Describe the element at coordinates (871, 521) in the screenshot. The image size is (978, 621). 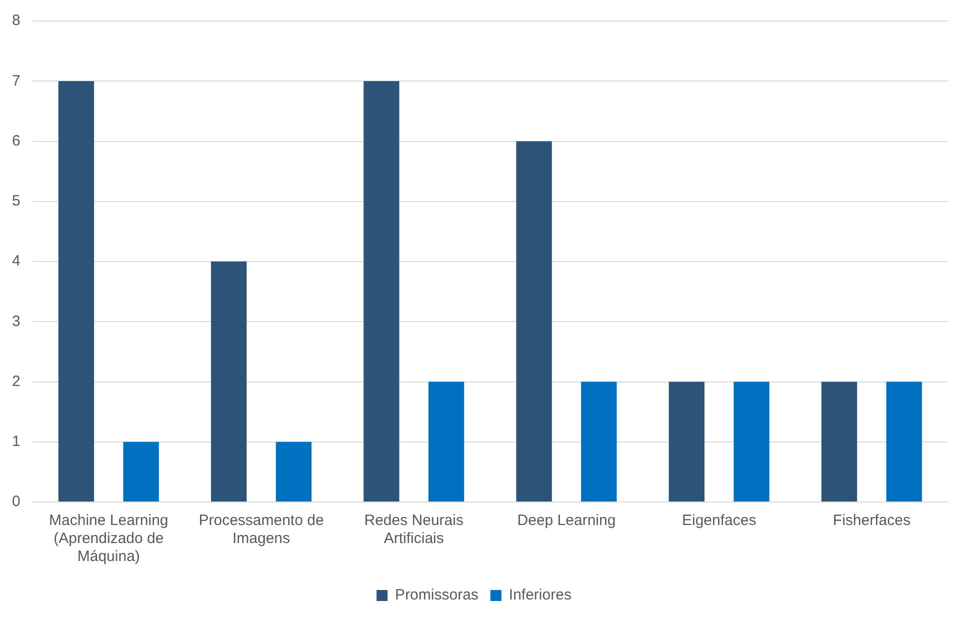
I see `x-tick-label: Fisherfaces` at that location.